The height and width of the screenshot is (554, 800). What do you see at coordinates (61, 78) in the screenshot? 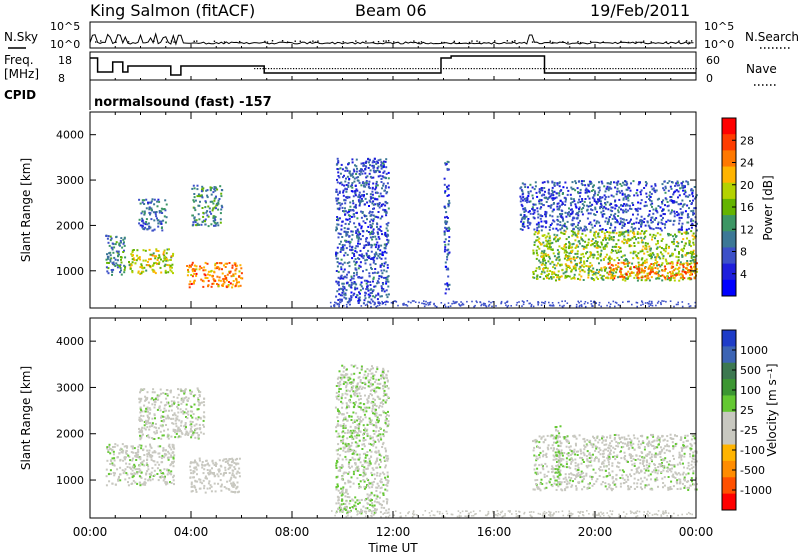
I see `freq-tick-bottom: 8` at bounding box center [61, 78].